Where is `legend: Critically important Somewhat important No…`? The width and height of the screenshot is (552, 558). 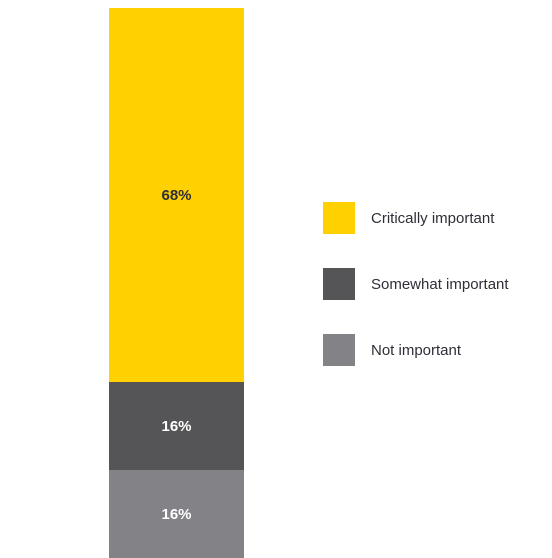 legend: Critically important Somewhat important No… is located at coordinates (416, 284).